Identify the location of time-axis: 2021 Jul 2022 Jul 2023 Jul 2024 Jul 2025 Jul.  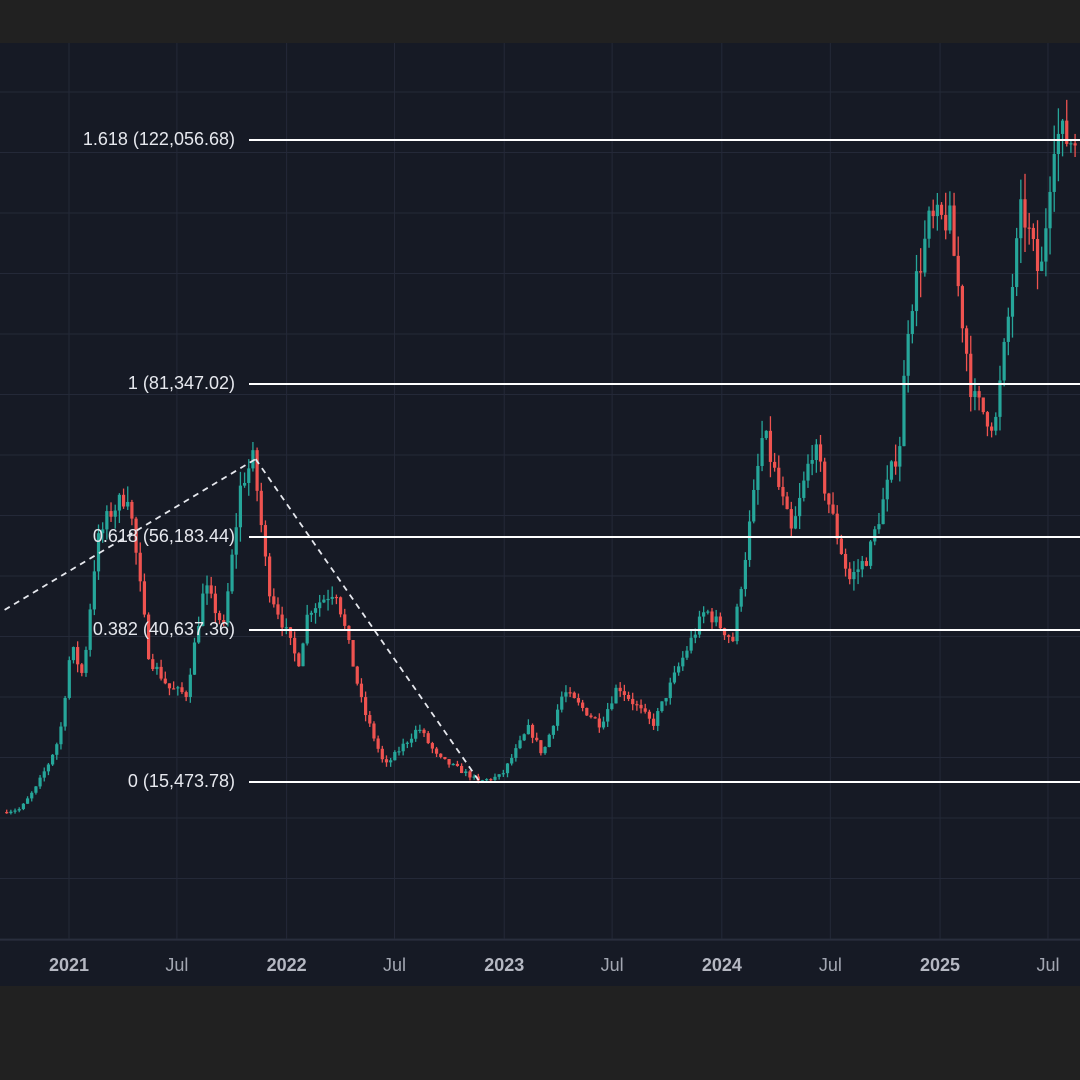
(554, 965).